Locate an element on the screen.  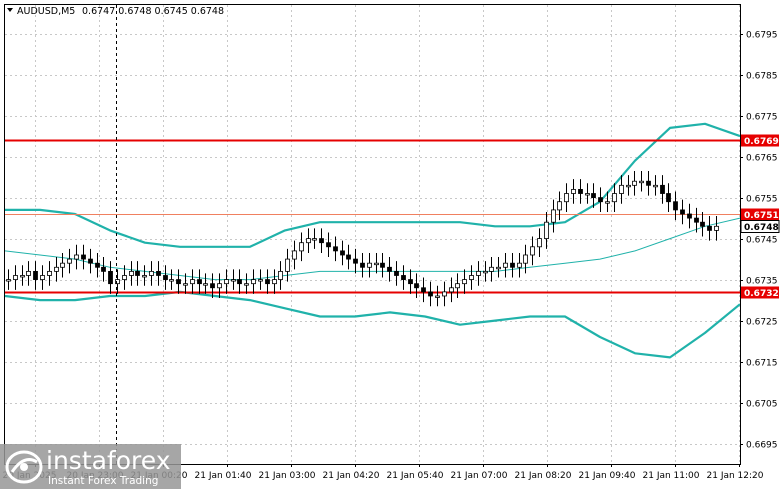
x-tick-label: 21 Jan 01:40 is located at coordinates (223, 476).